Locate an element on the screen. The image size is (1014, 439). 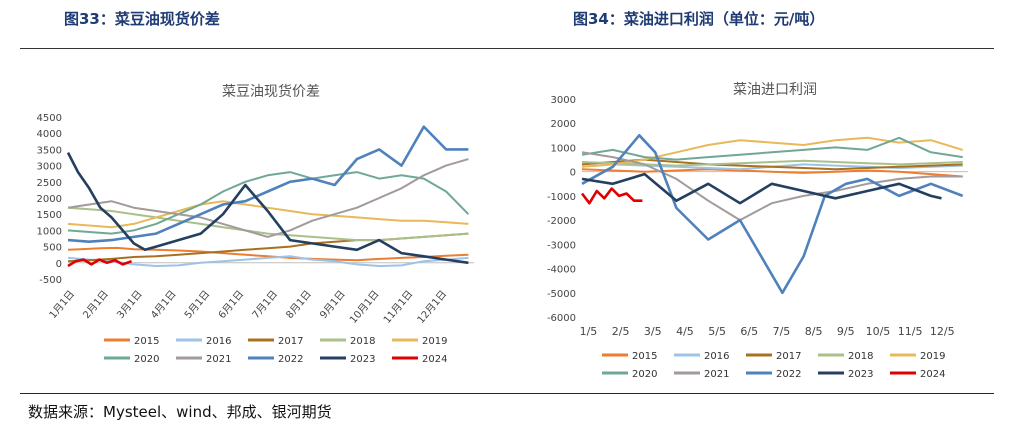
y-tick-label: 500 is located at coordinates (52, 248).